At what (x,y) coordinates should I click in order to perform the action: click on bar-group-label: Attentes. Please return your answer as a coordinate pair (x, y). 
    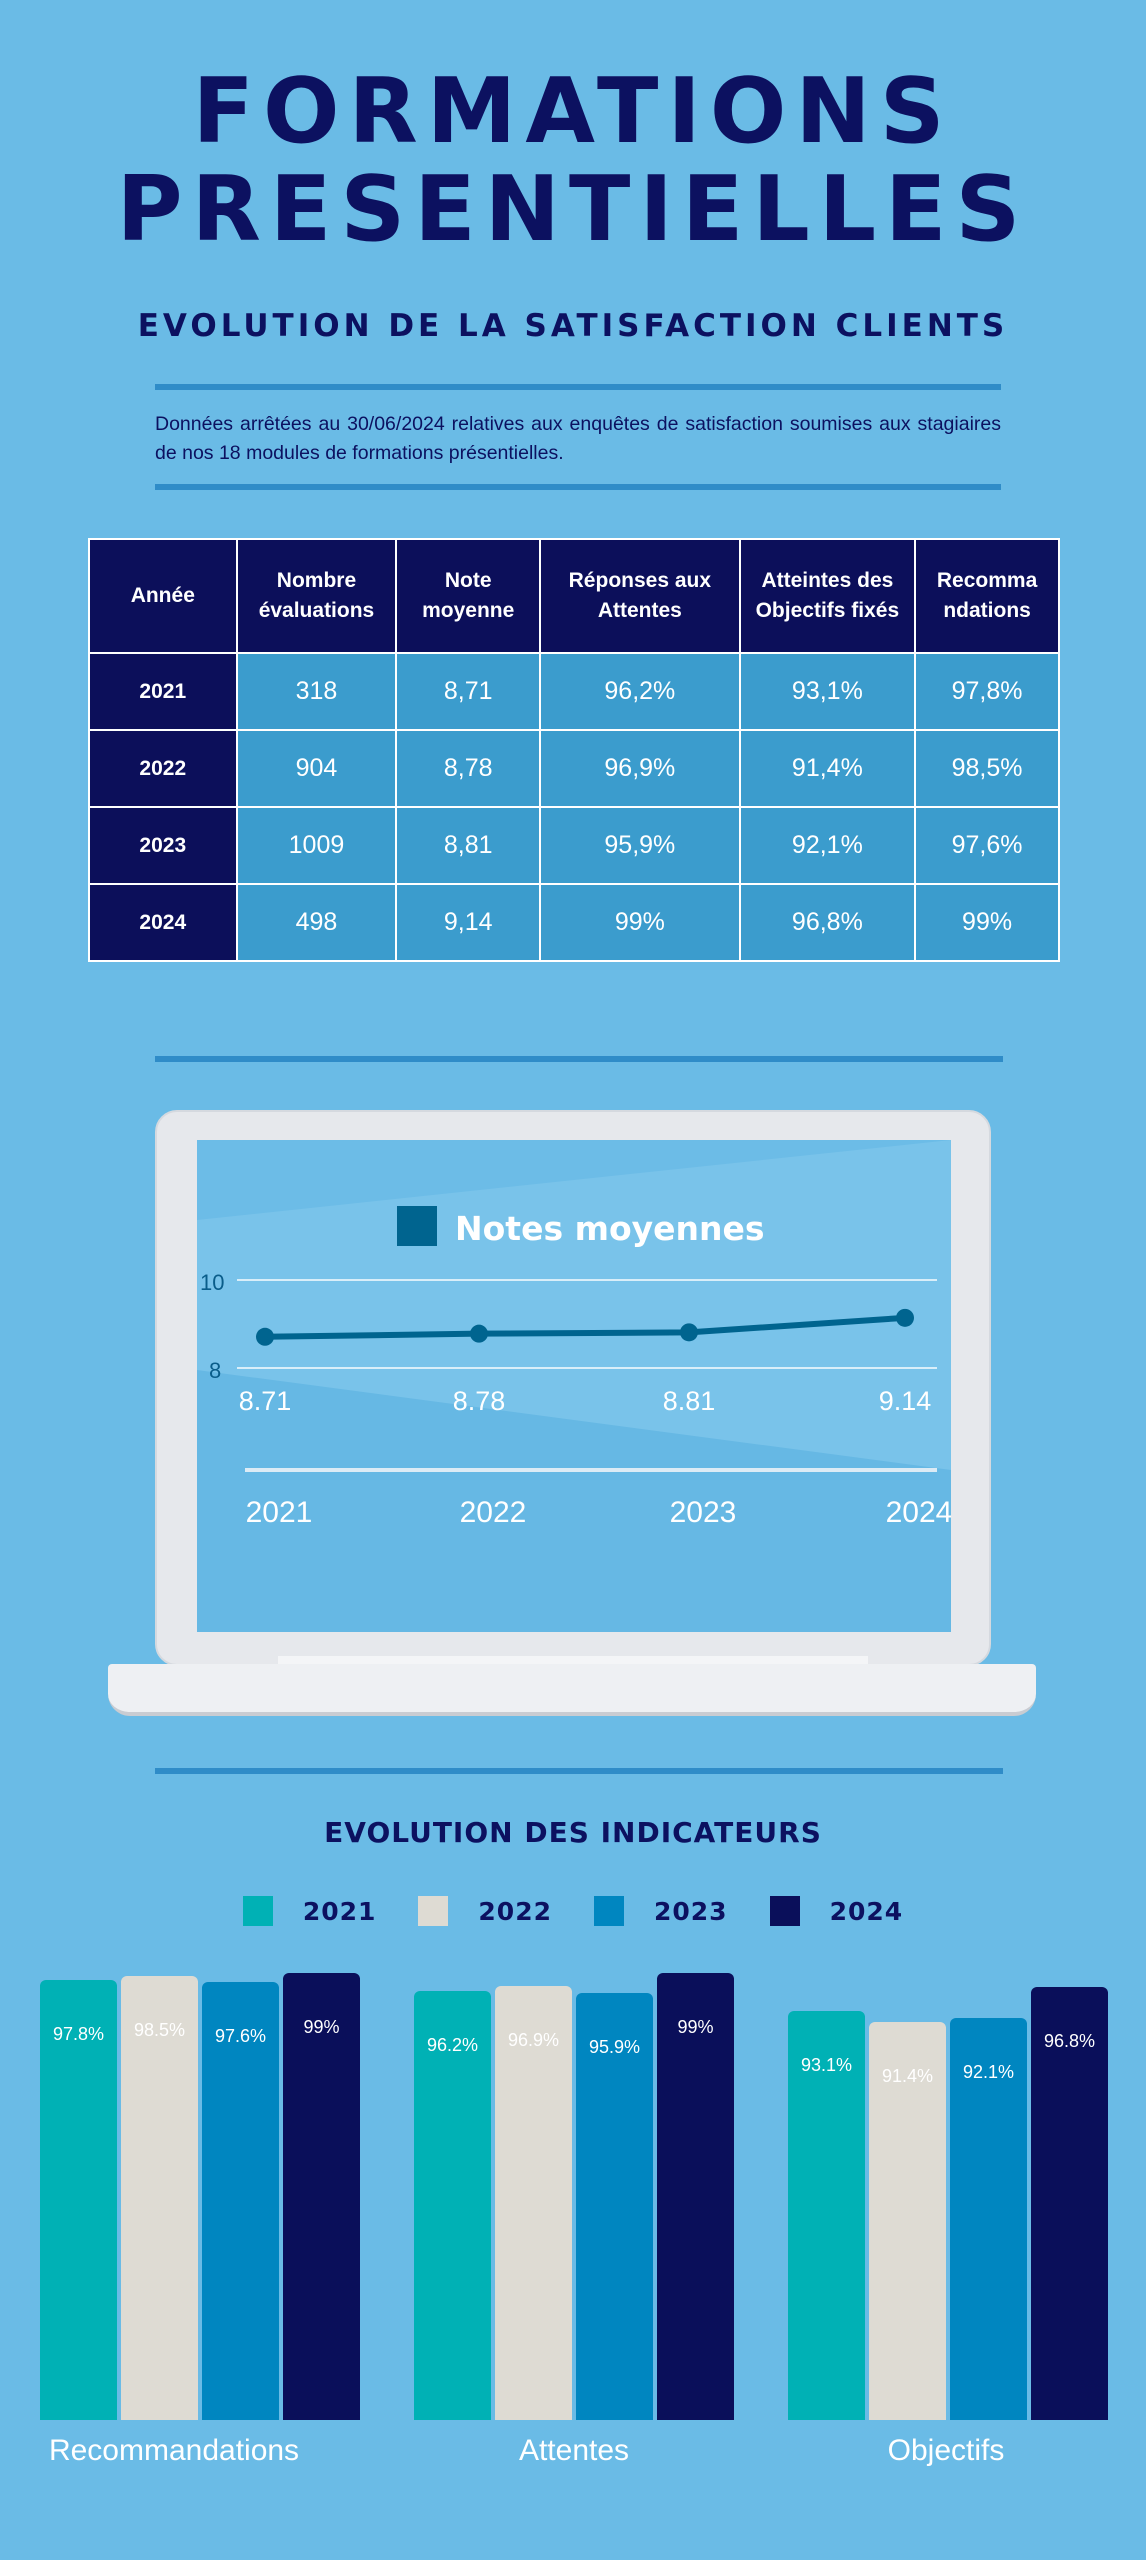
    Looking at the image, I should click on (574, 2450).